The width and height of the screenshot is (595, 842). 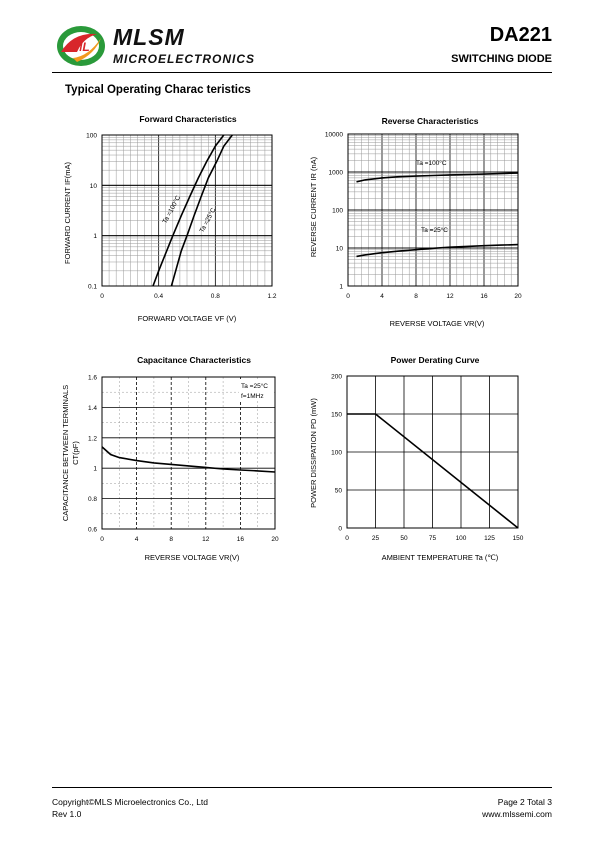 What do you see at coordinates (130, 802) in the screenshot?
I see `footer-copyright: Copyright©MLS Microelectronics Co., Ltd` at bounding box center [130, 802].